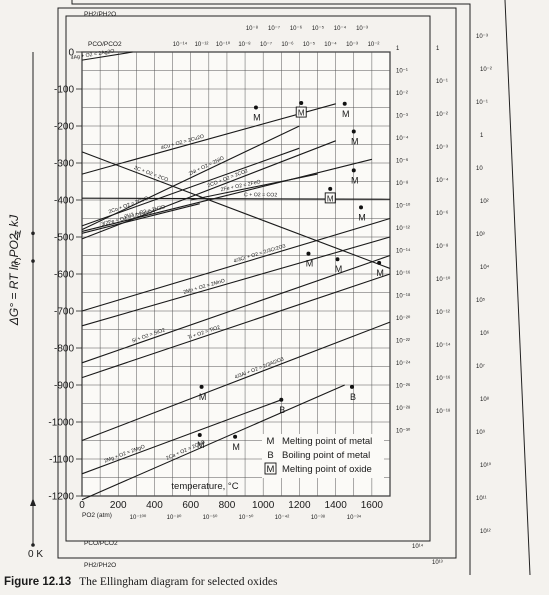  I want to click on po2-right-tick-13: 10⁻²², so click(403, 342).